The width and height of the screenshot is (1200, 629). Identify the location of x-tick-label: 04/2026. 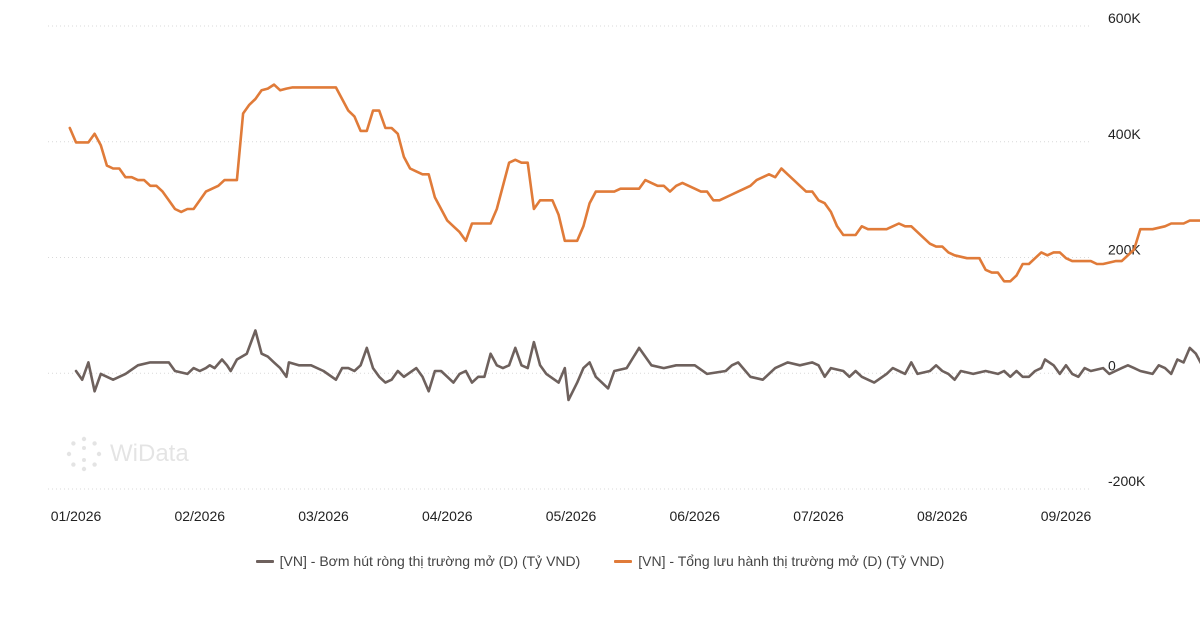
(447, 516).